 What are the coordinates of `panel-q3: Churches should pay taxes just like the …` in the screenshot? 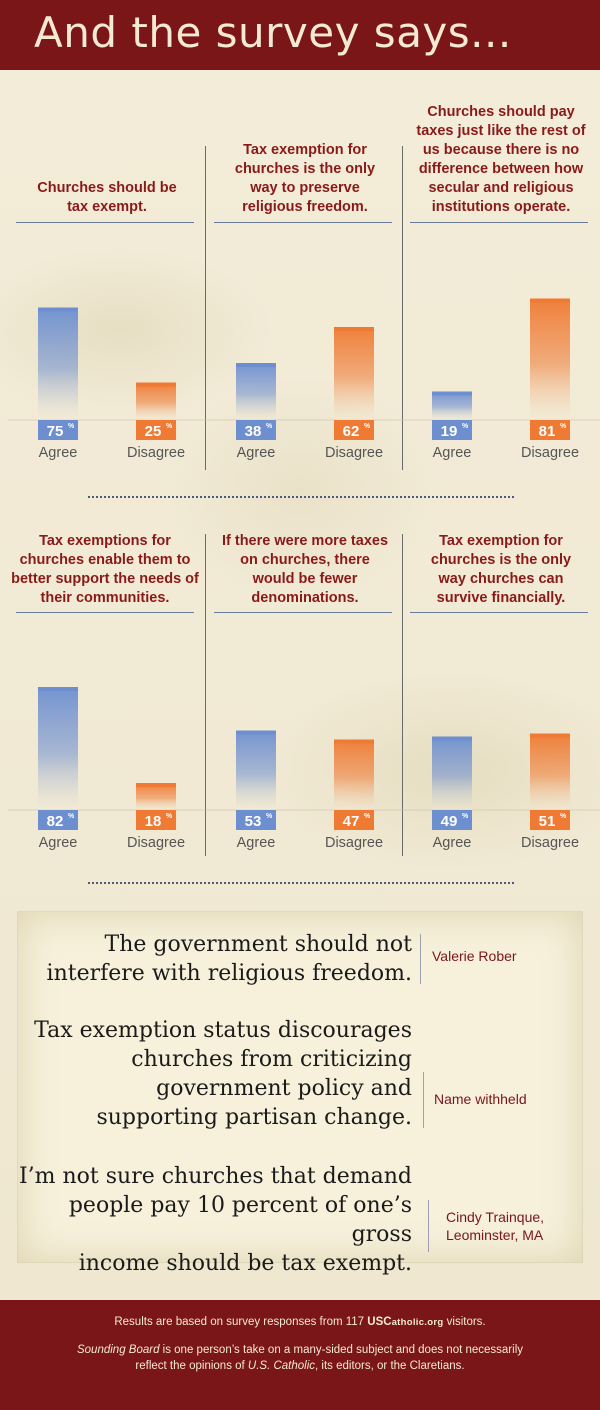 It's located at (501, 150).